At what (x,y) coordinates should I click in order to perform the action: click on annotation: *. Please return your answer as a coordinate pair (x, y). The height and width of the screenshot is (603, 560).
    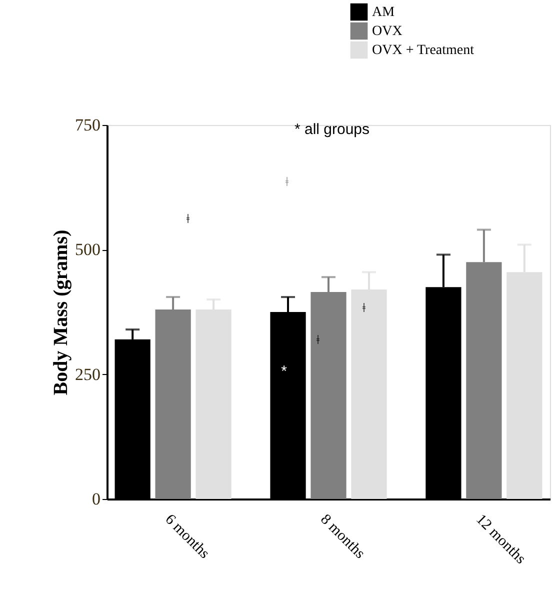
    Looking at the image, I should click on (284, 371).